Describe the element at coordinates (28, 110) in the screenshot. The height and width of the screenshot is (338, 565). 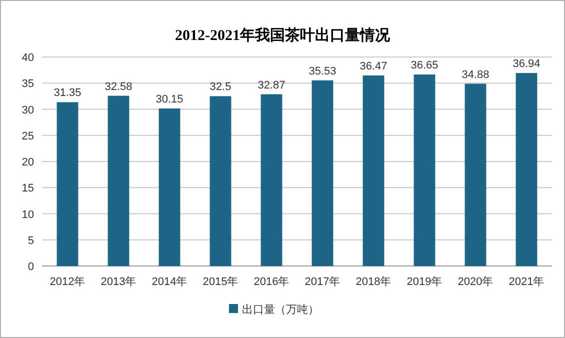
I see `y-tick-label: 30` at that location.